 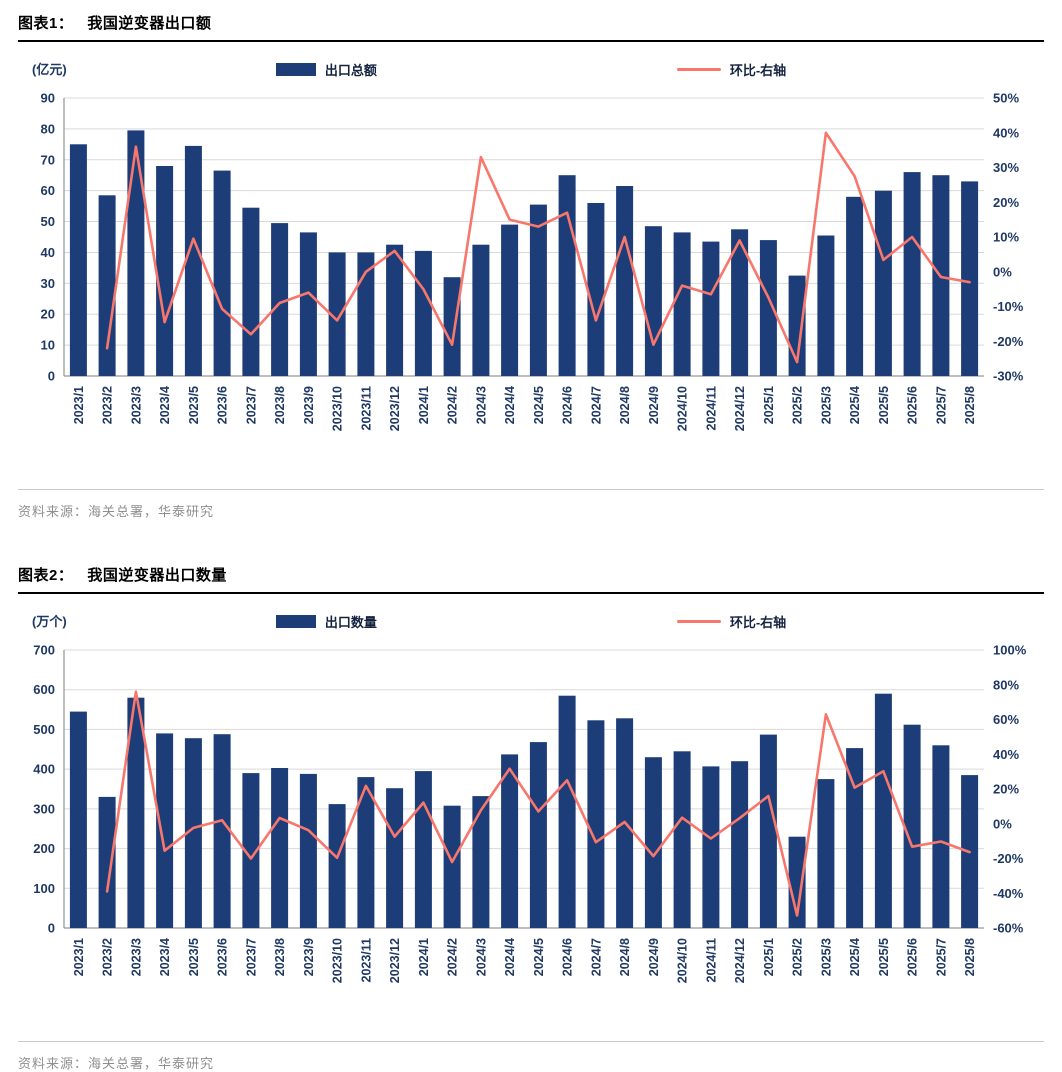 I want to click on x-axis-tick-label: 2024/2, so click(x=453, y=405).